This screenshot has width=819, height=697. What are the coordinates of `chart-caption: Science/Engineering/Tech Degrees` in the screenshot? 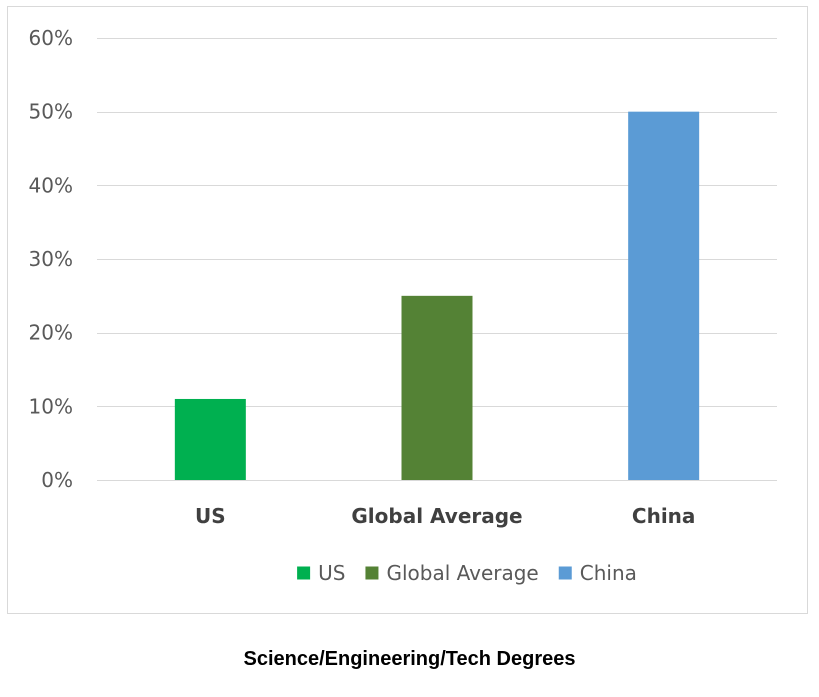 It's located at (409, 659).